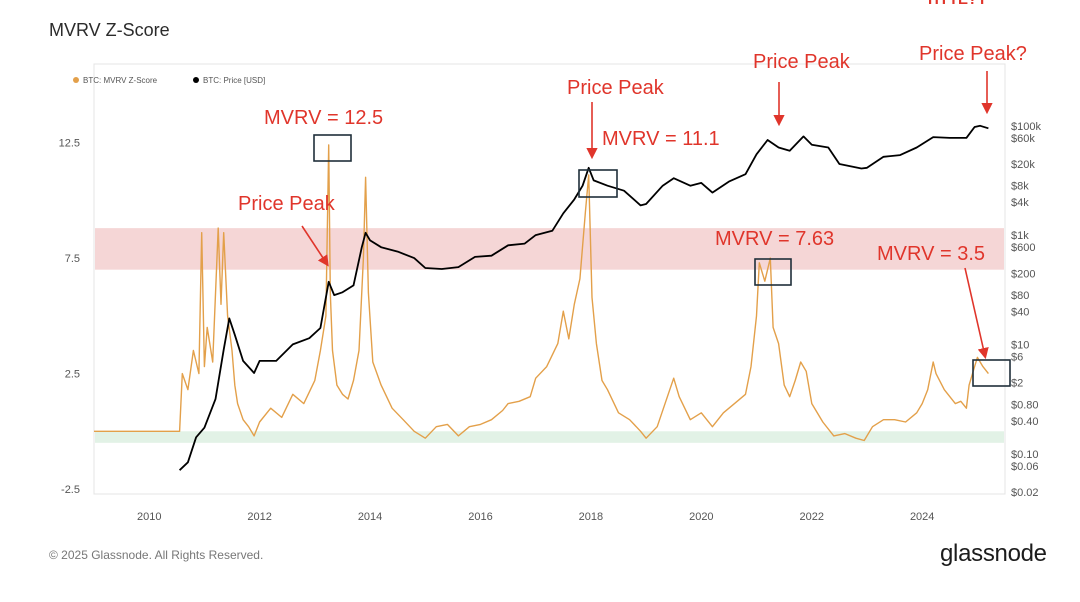 Image resolution: width=1080 pixels, height=602 pixels. Describe the element at coordinates (370, 517) in the screenshot. I see `x-tick-label: 2014` at that location.